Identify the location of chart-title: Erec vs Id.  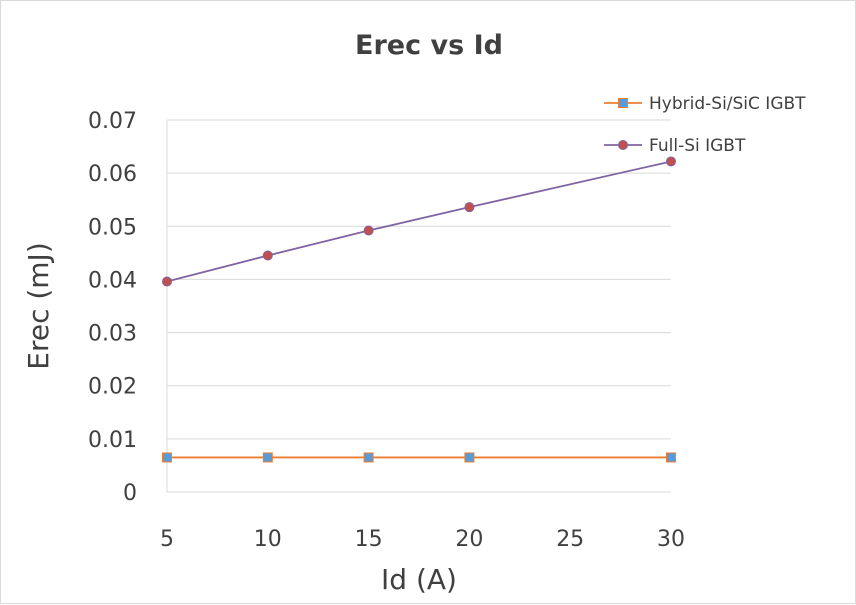
(429, 45).